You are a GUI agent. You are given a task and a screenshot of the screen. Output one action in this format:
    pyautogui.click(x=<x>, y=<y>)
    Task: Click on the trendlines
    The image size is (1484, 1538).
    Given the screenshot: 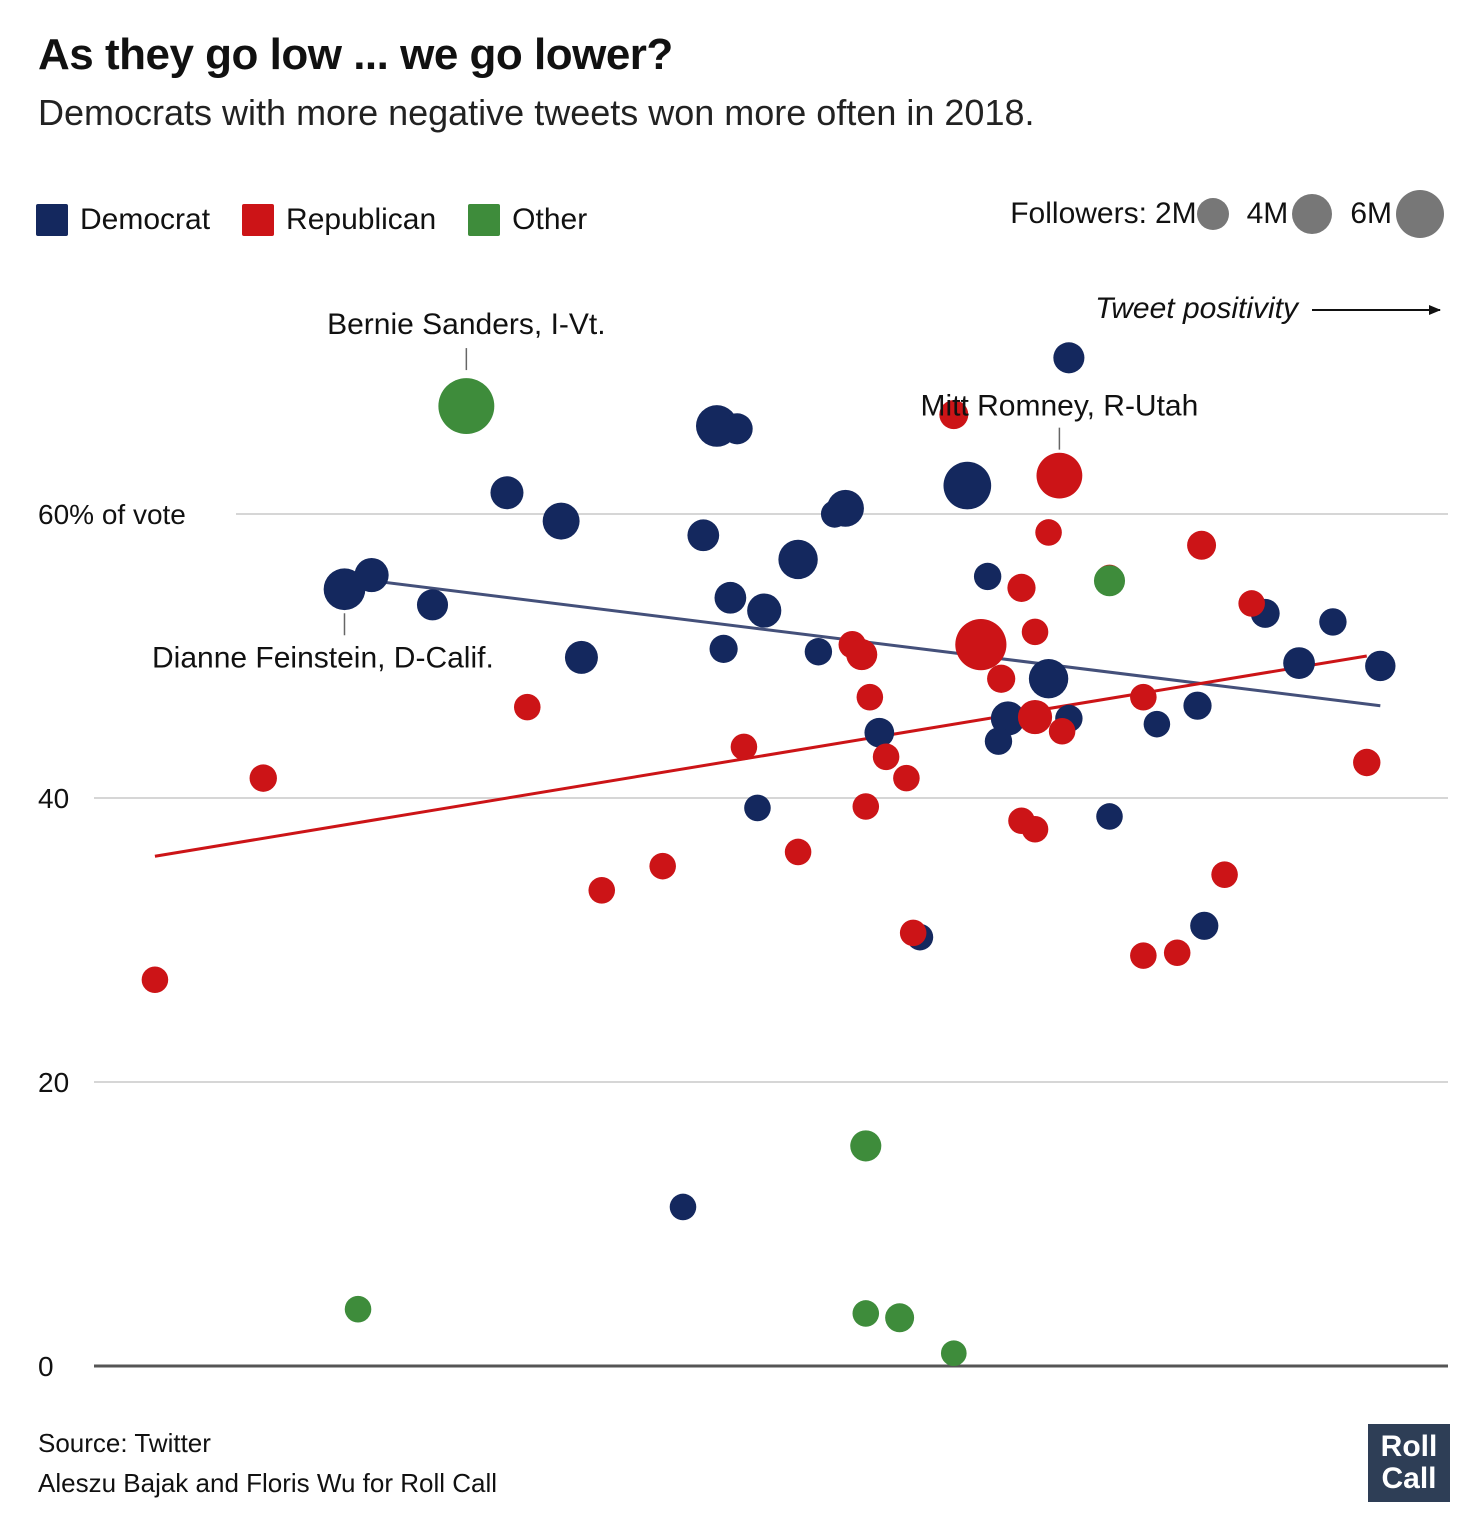 What is the action you would take?
    pyautogui.click(x=767, y=718)
    